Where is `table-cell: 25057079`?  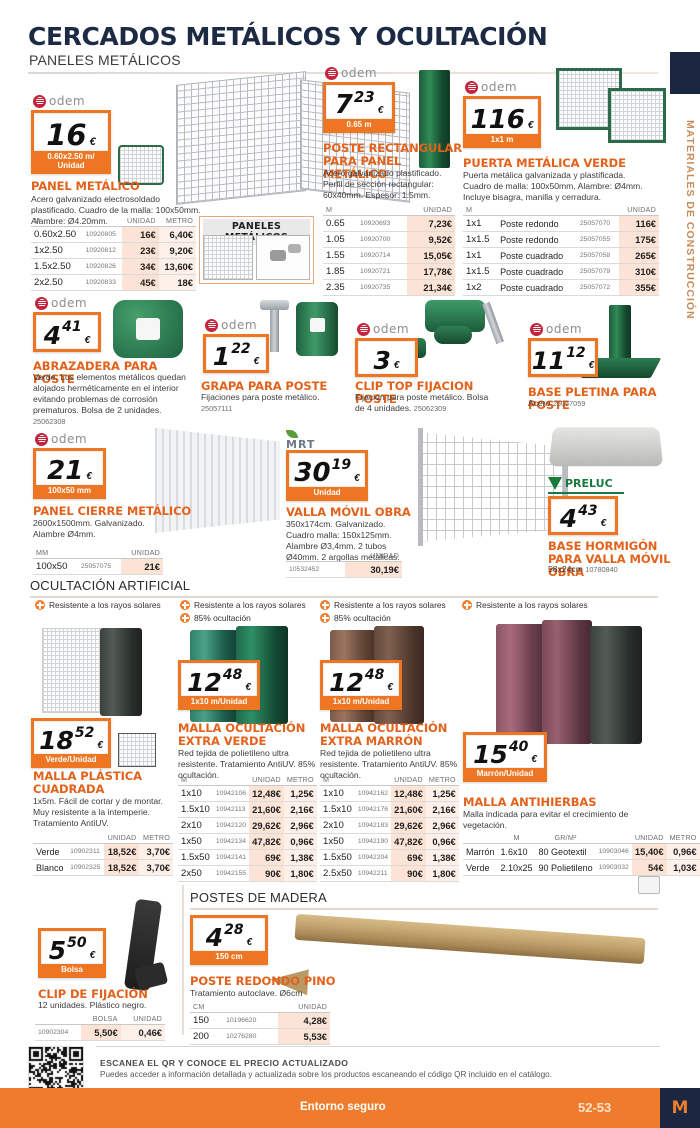
table-cell: 25057079 is located at coordinates (597, 271).